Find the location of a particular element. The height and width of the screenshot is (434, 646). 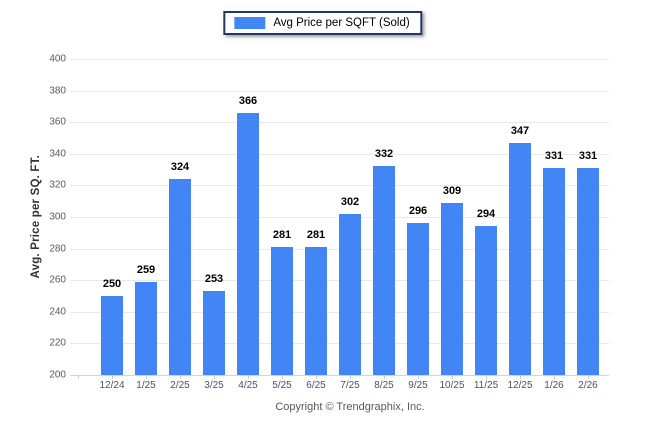

x-tick-label: 5/25 is located at coordinates (282, 385).